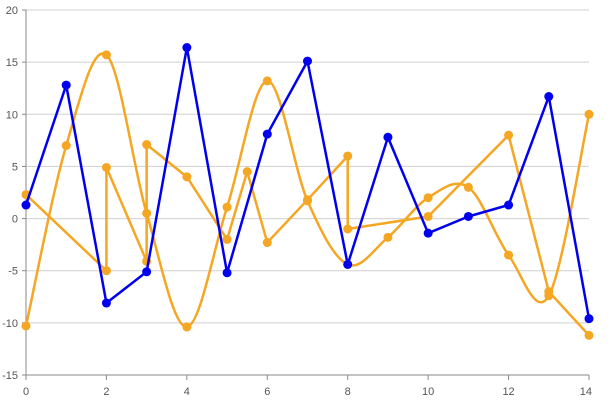  Describe the element at coordinates (12, 115) in the screenshot. I see `y-tick-label: 10` at that location.